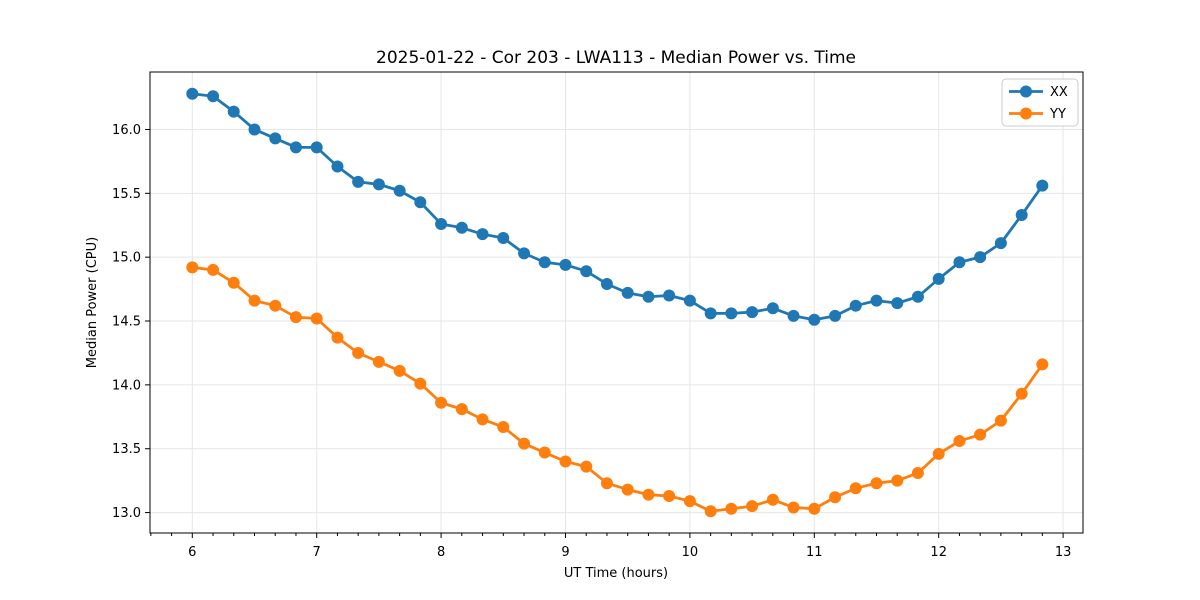 The width and height of the screenshot is (1200, 600). I want to click on x-tick-label: 7, so click(317, 552).